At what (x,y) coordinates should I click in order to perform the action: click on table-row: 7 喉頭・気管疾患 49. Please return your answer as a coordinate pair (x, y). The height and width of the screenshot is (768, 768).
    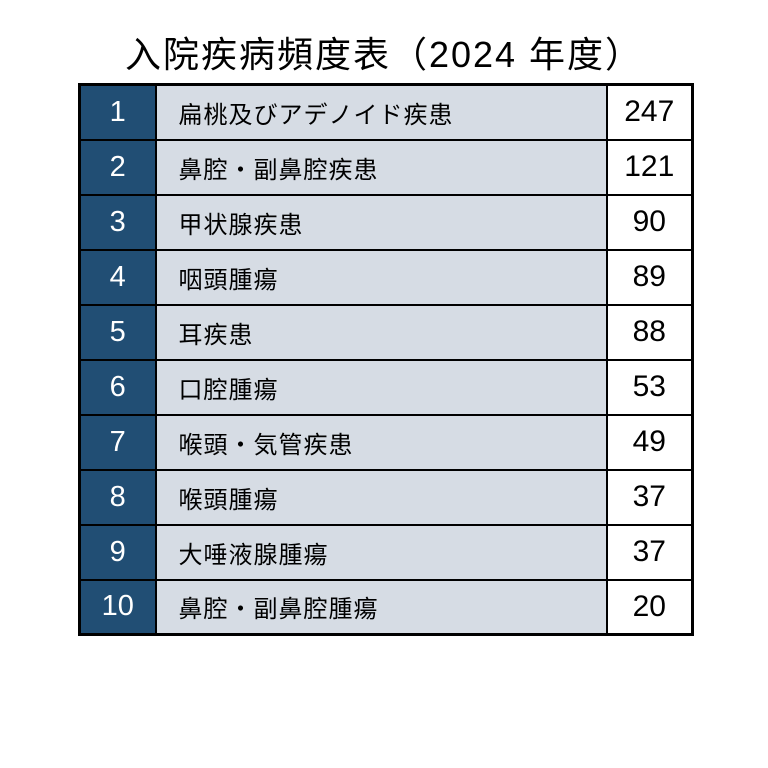
    Looking at the image, I should click on (386, 442).